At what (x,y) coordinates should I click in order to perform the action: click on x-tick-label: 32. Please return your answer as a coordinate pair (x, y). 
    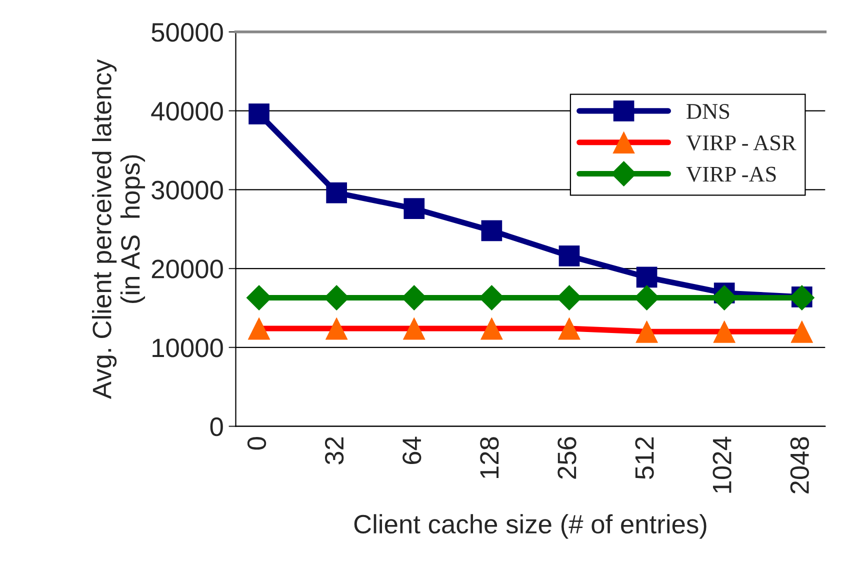
    Looking at the image, I should click on (334, 450).